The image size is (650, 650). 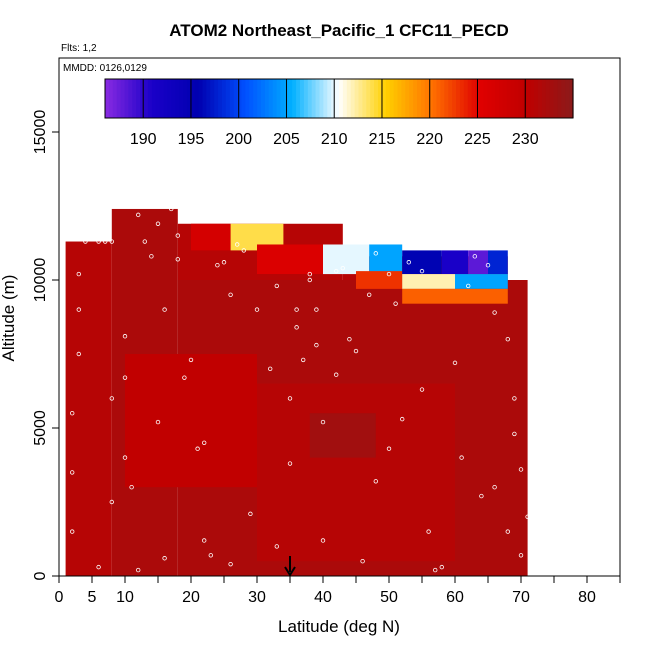 What do you see at coordinates (79, 48) in the screenshot?
I see `flights-label: Flts: 1,2` at bounding box center [79, 48].